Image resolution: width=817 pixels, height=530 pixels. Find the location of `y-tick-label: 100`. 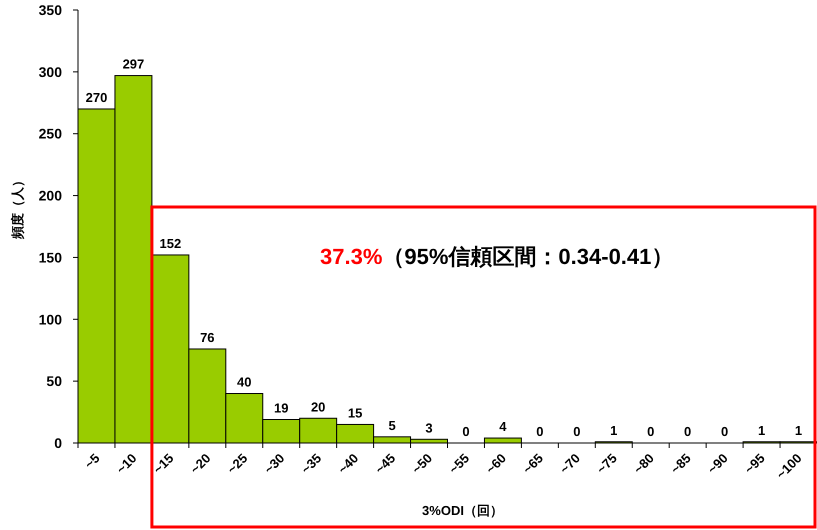

y-tick-label: 100 is located at coordinates (50, 319).